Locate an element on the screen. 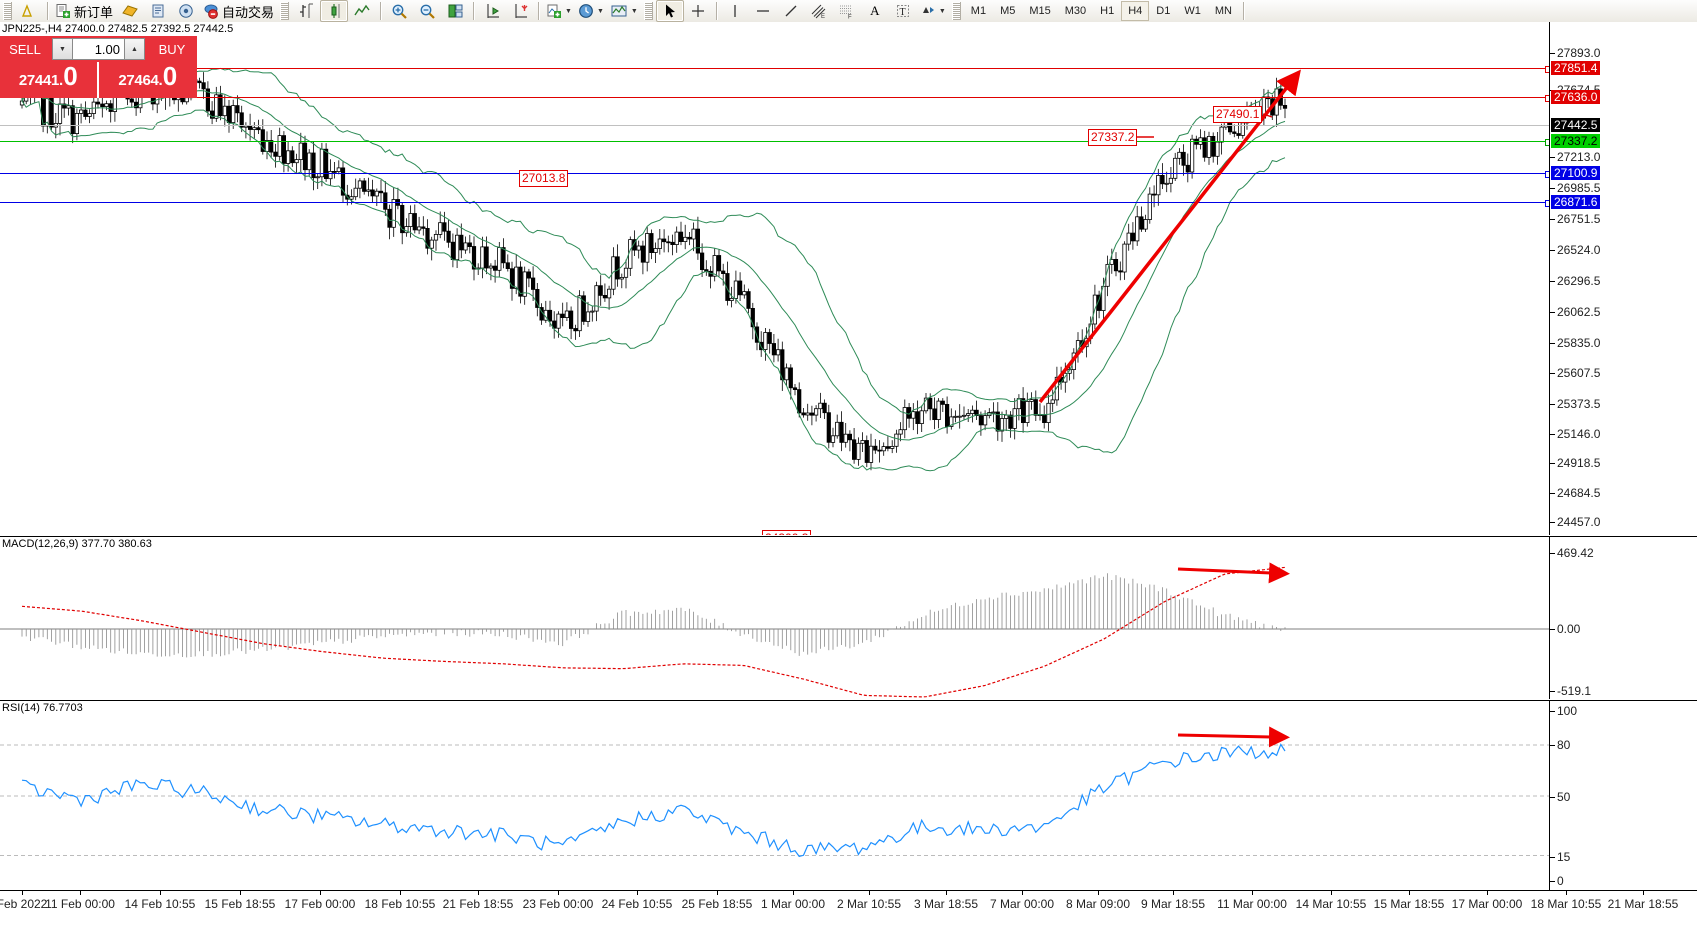  buy-button: BUY is located at coordinates (172, 49).